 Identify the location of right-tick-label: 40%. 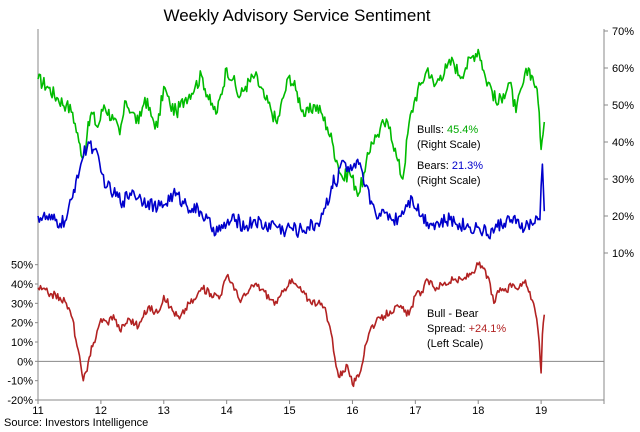
(623, 143).